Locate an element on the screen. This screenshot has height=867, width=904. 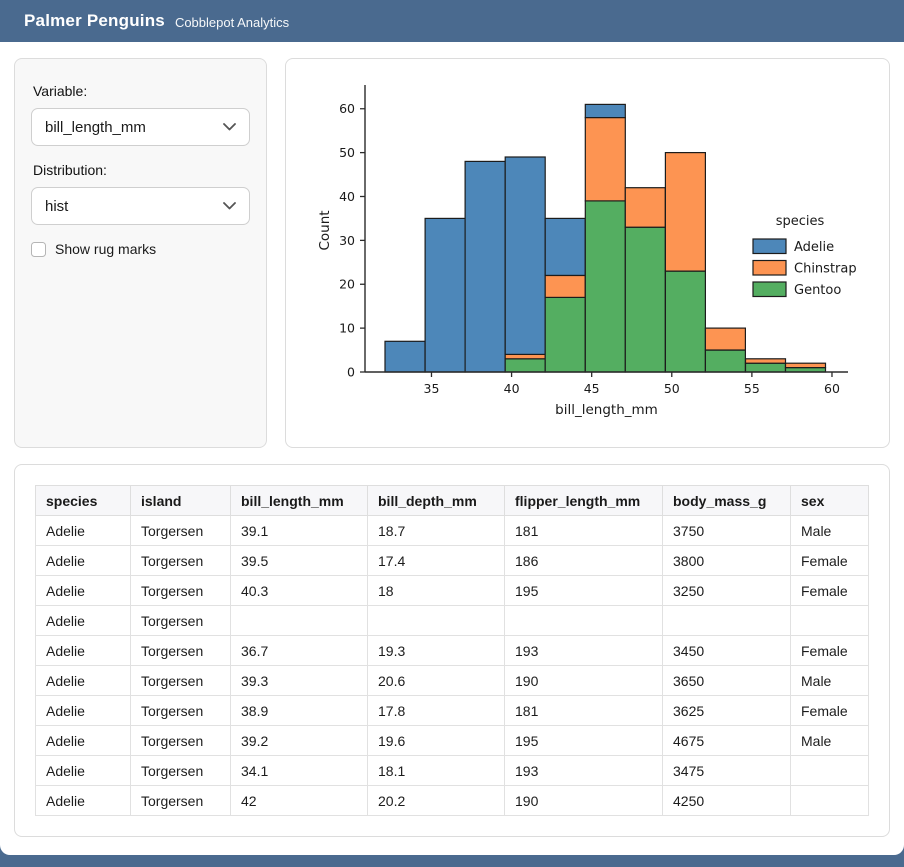
distribution-select: hist is located at coordinates (140, 206).